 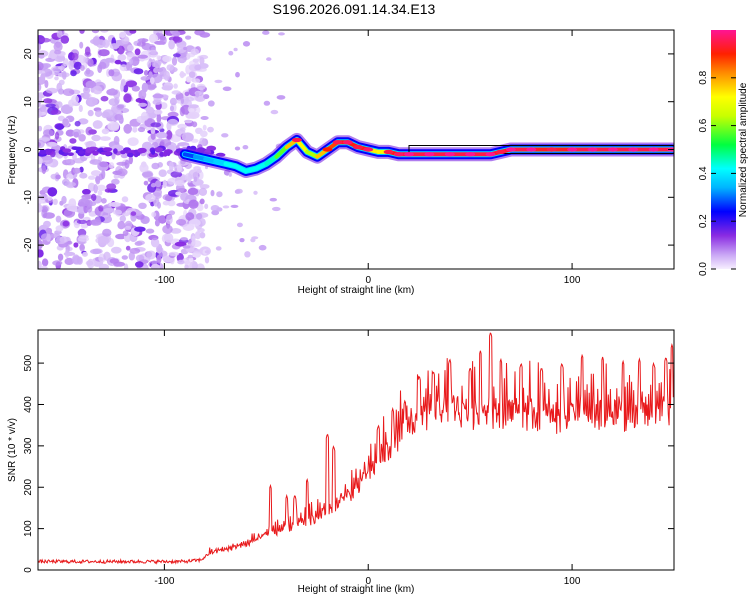 What do you see at coordinates (28, 54) in the screenshot?
I see `spectrogram-y-tick-label: 20` at bounding box center [28, 54].